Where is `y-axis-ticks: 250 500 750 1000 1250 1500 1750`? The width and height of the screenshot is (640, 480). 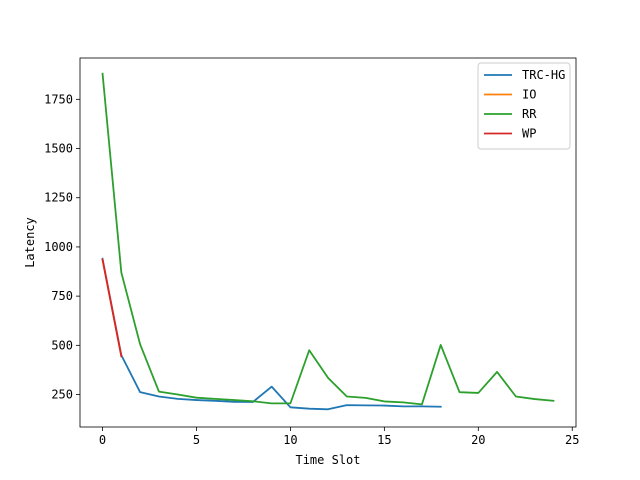
y-axis-ticks: 250 500 750 1000 1250 1500 1750 is located at coordinates (62, 247).